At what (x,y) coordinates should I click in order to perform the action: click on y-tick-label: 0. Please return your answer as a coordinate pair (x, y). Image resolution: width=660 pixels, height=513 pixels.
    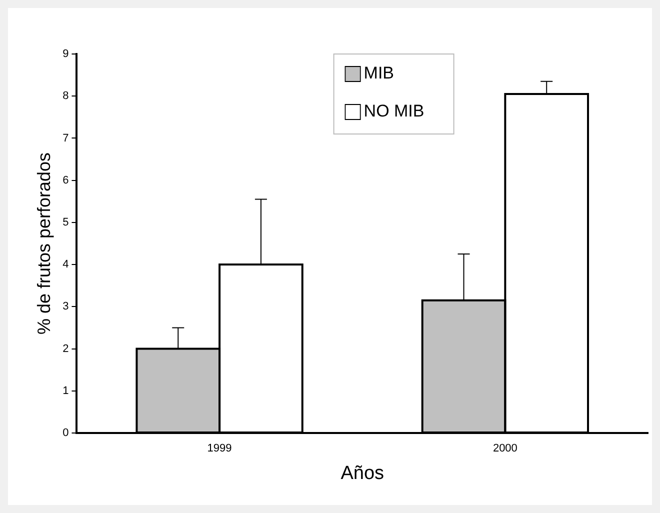
    Looking at the image, I should click on (65, 433).